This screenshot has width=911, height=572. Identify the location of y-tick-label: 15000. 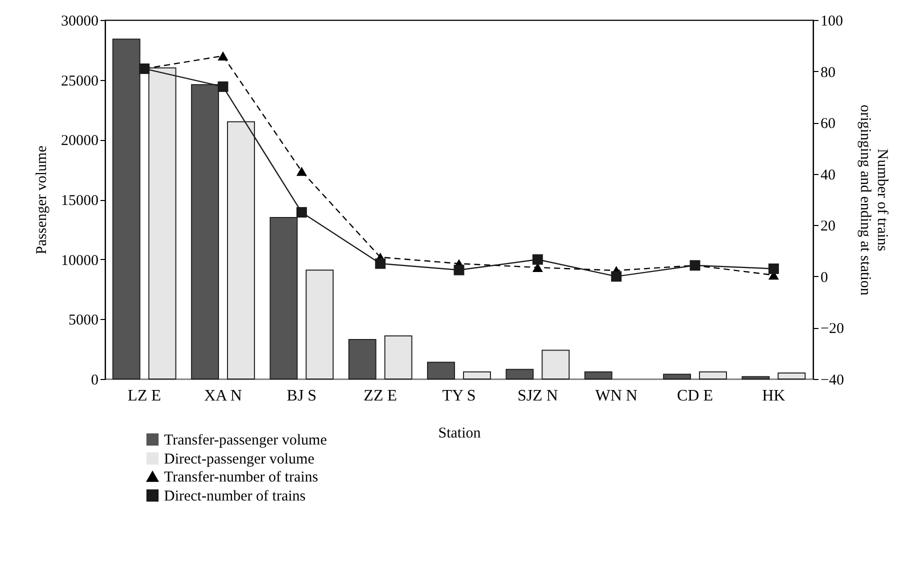
(79, 201).